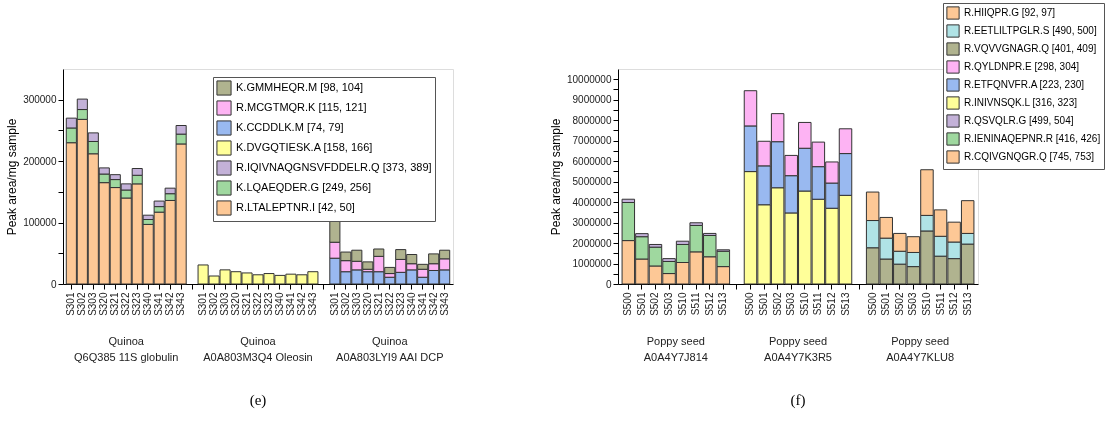 This screenshot has width=1119, height=430. I want to click on y-tick-label: 200000, so click(40, 161).